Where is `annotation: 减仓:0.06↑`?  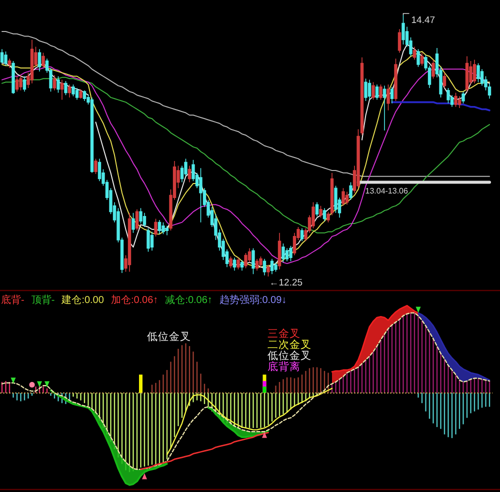 annotation: 减仓:0.06↑ is located at coordinates (188, 300).